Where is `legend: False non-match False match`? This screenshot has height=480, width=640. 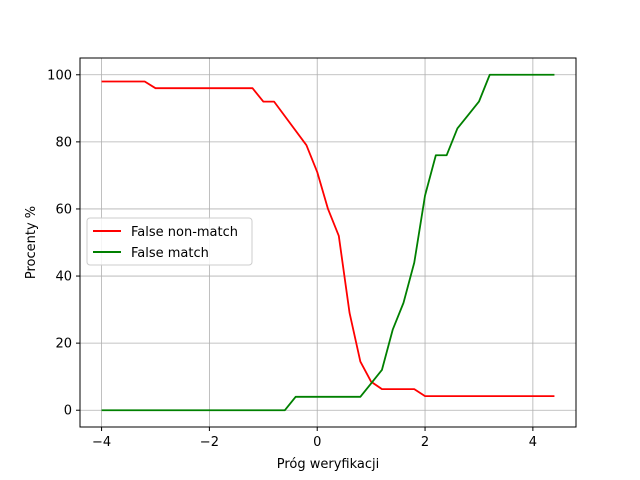 legend: False non-match False match is located at coordinates (169, 241).